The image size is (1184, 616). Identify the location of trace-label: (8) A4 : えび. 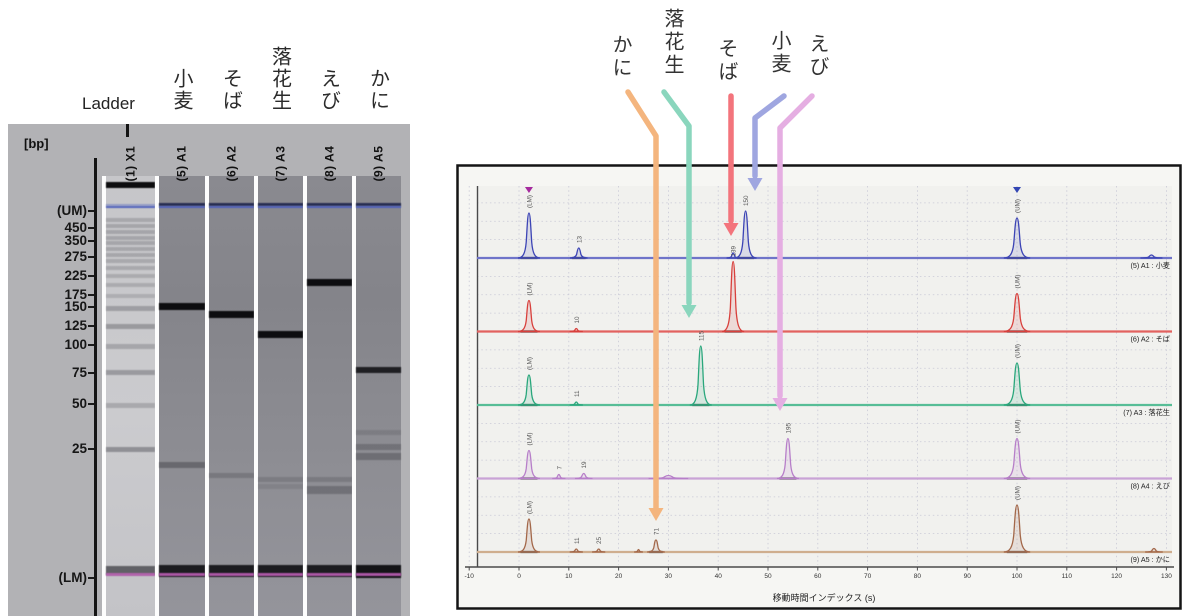
(1150, 486).